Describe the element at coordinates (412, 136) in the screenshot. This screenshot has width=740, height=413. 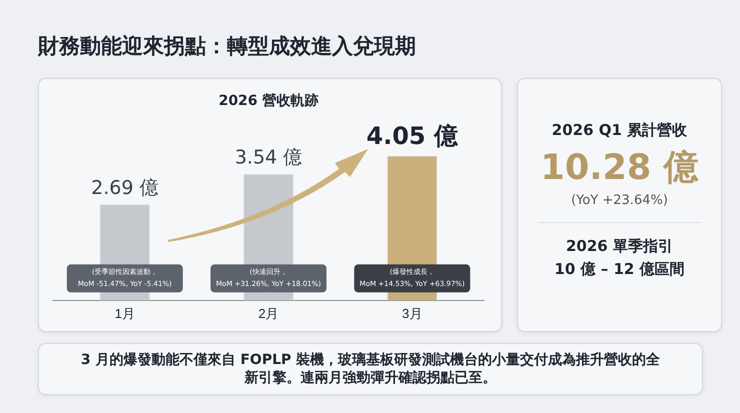
I see `data-label: 4.05 億` at that location.